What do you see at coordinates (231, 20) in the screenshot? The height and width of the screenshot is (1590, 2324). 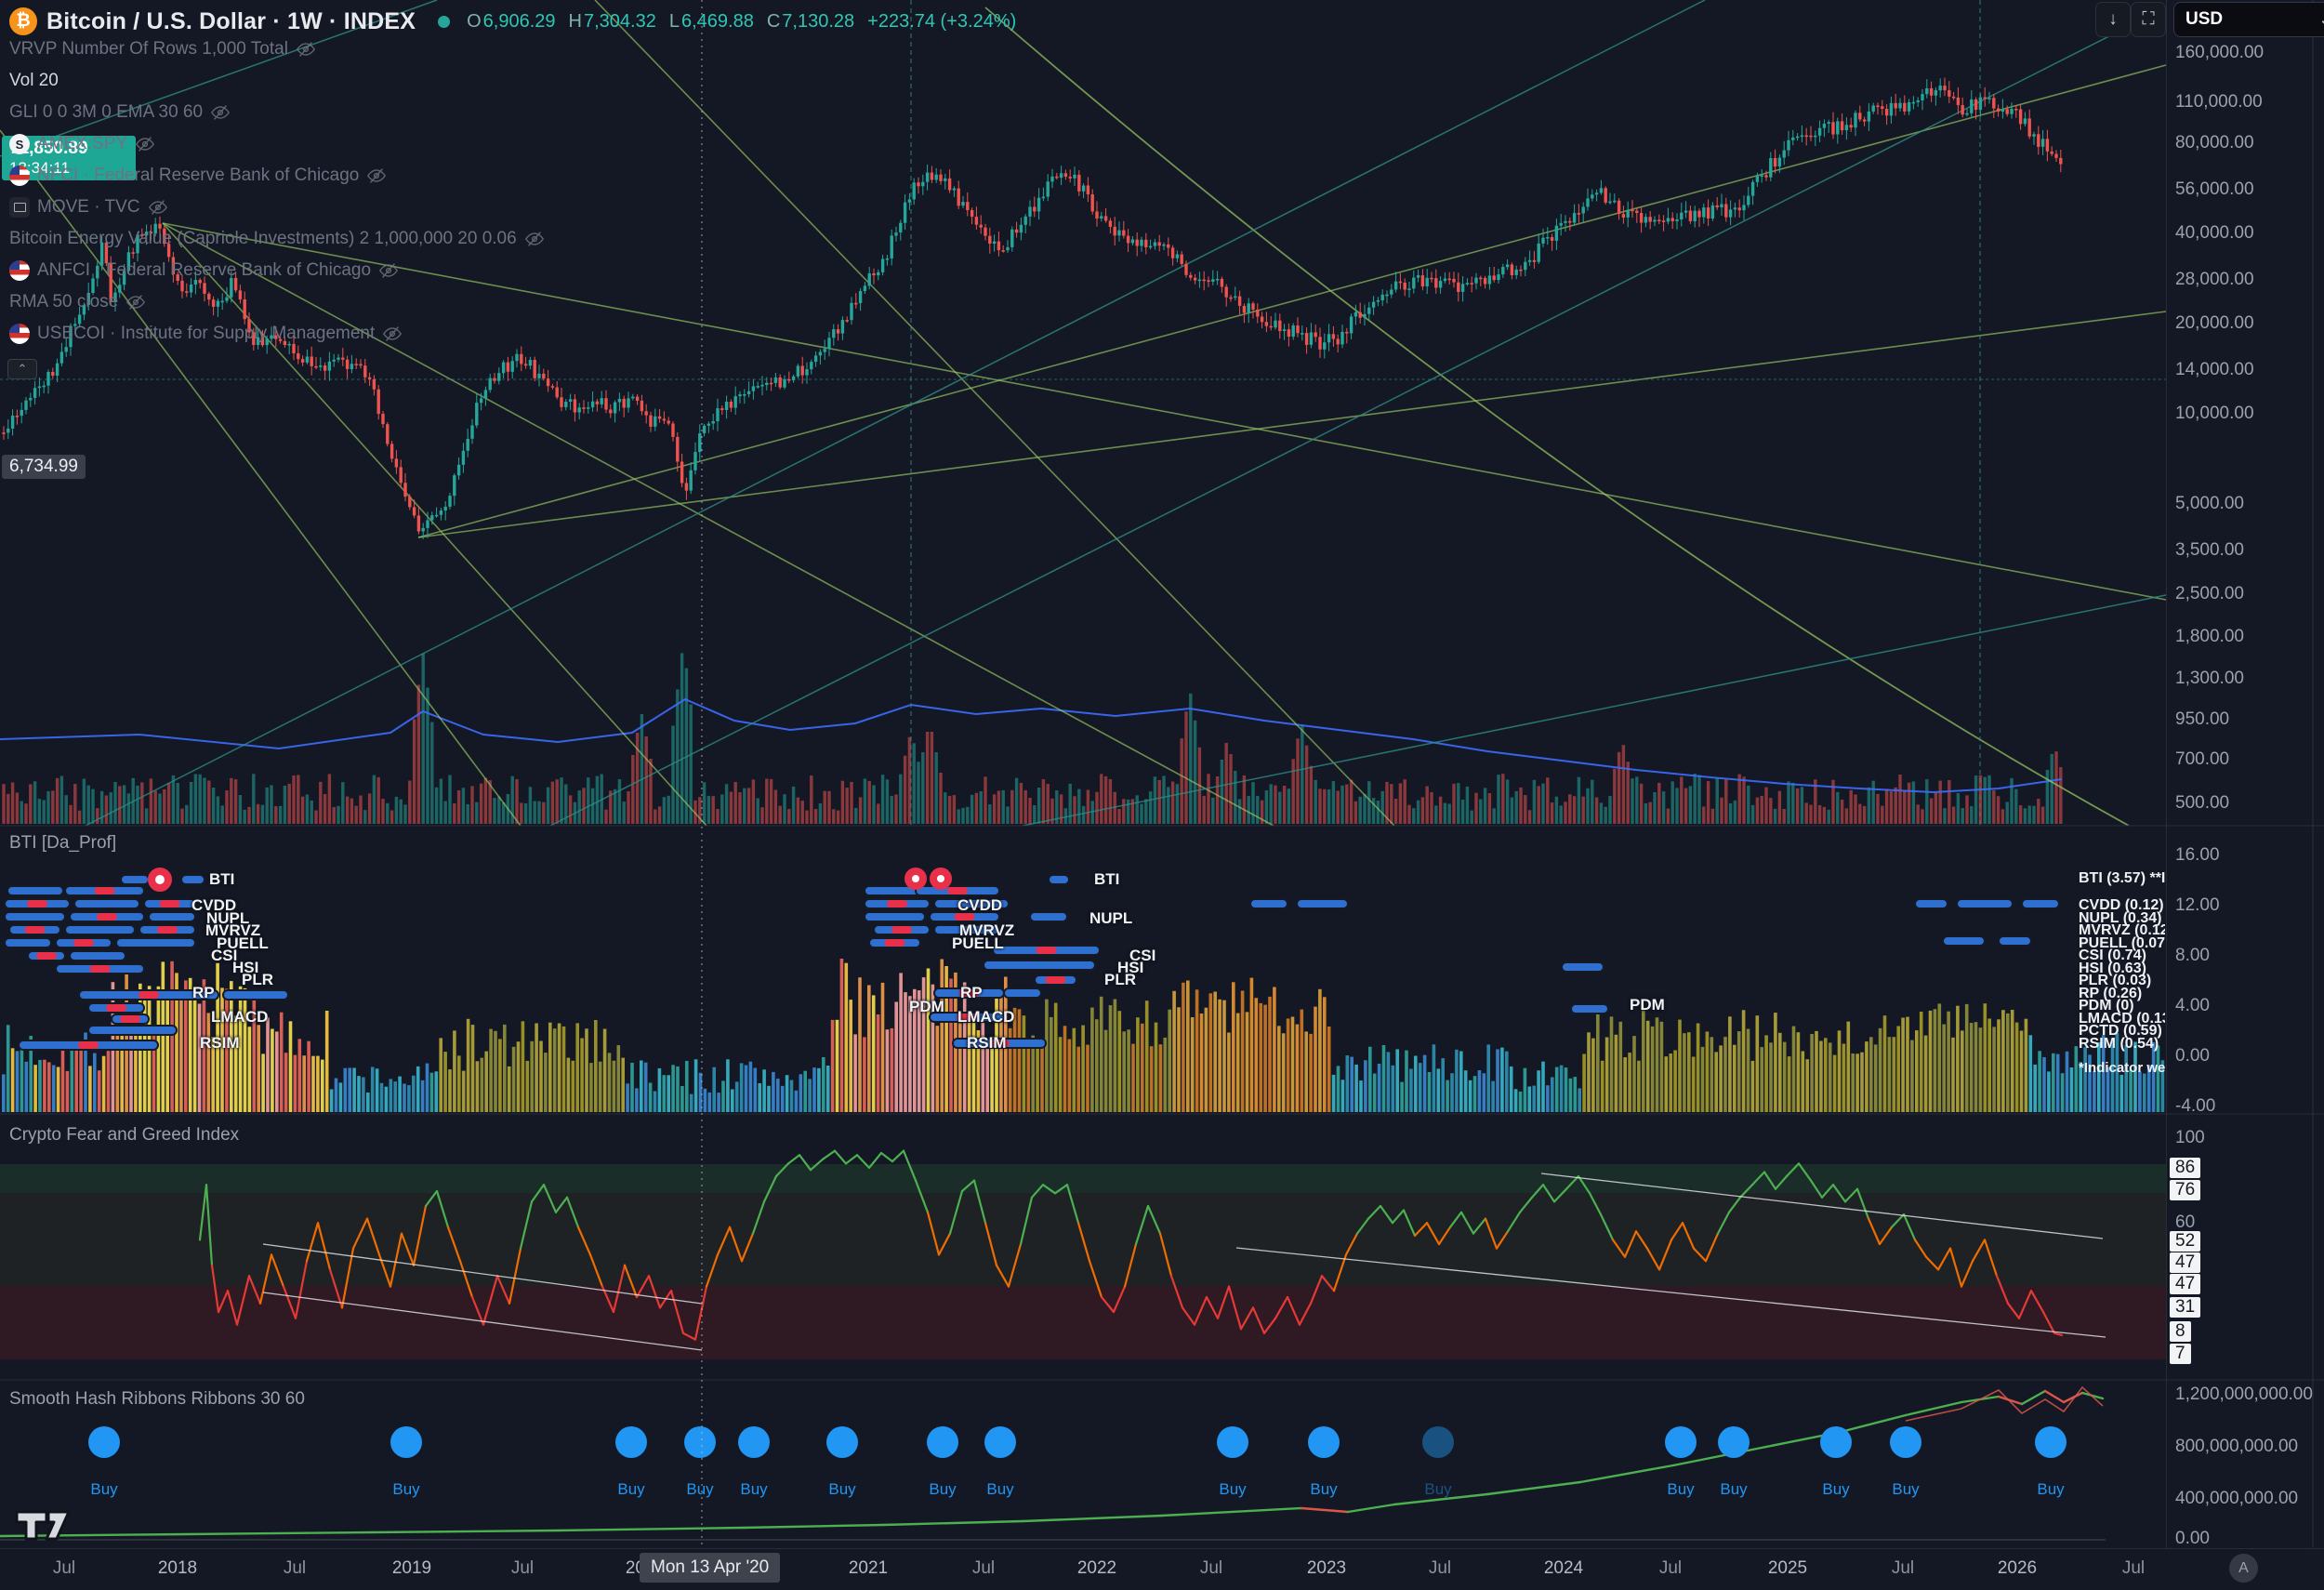 I see `symbol-title: Bitcoin / U.S. Dollar · 1W · INDEX` at bounding box center [231, 20].